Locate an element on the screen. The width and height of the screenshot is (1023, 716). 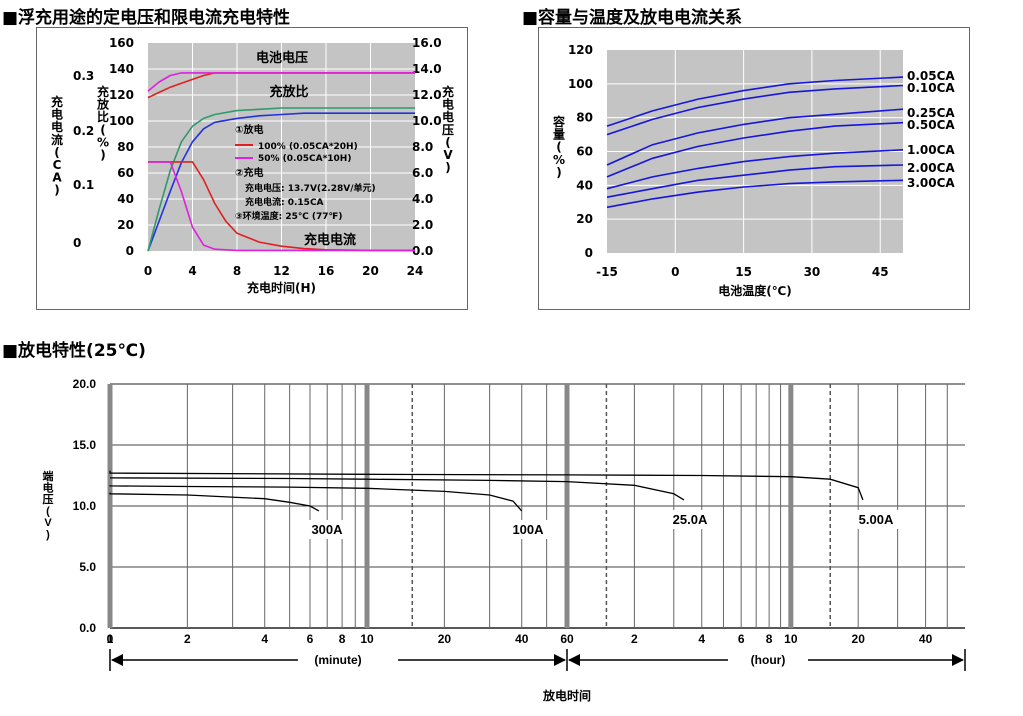
voltage-tick-label: 16.0 is located at coordinates (427, 43).